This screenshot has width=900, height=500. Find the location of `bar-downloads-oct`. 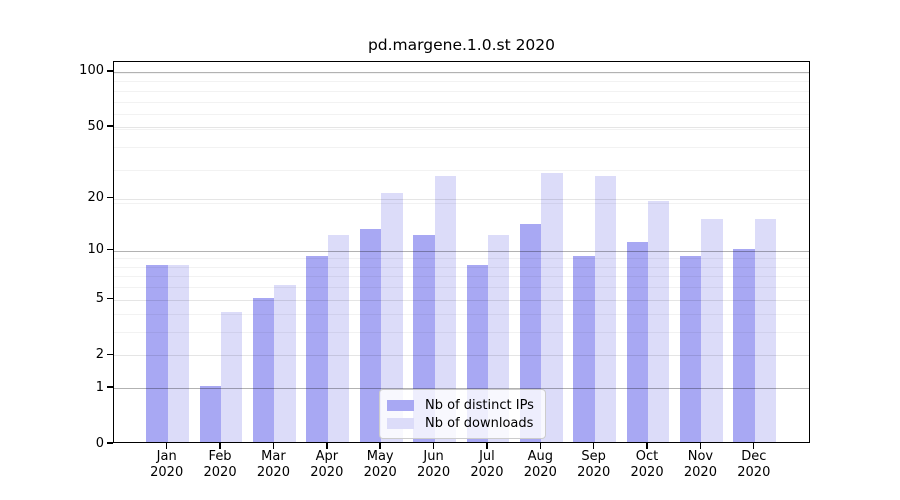

bar-downloads-oct is located at coordinates (659, 321).